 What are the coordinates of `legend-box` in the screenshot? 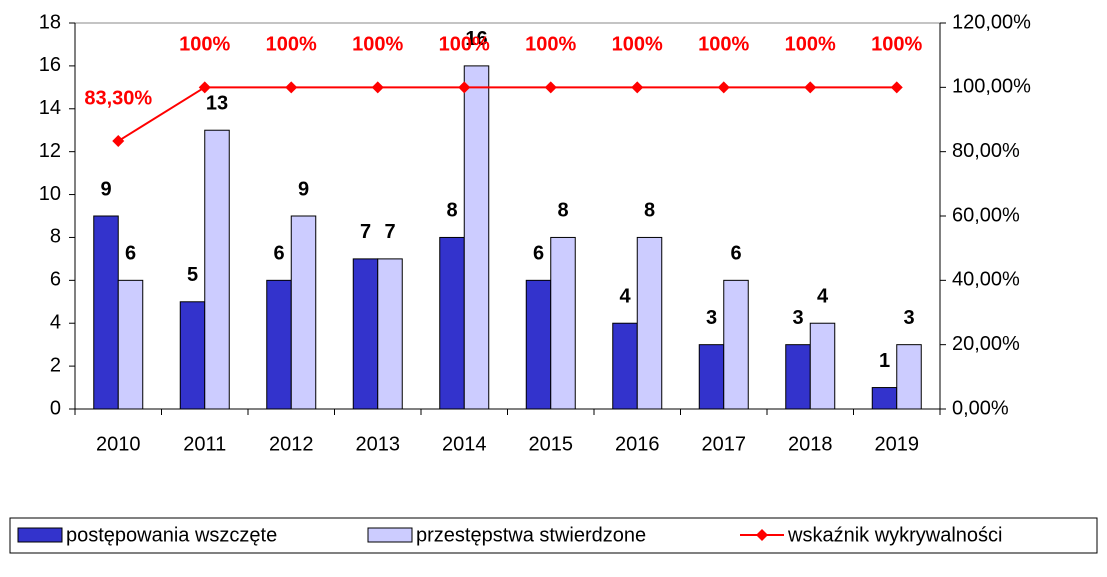 It's located at (553, 535).